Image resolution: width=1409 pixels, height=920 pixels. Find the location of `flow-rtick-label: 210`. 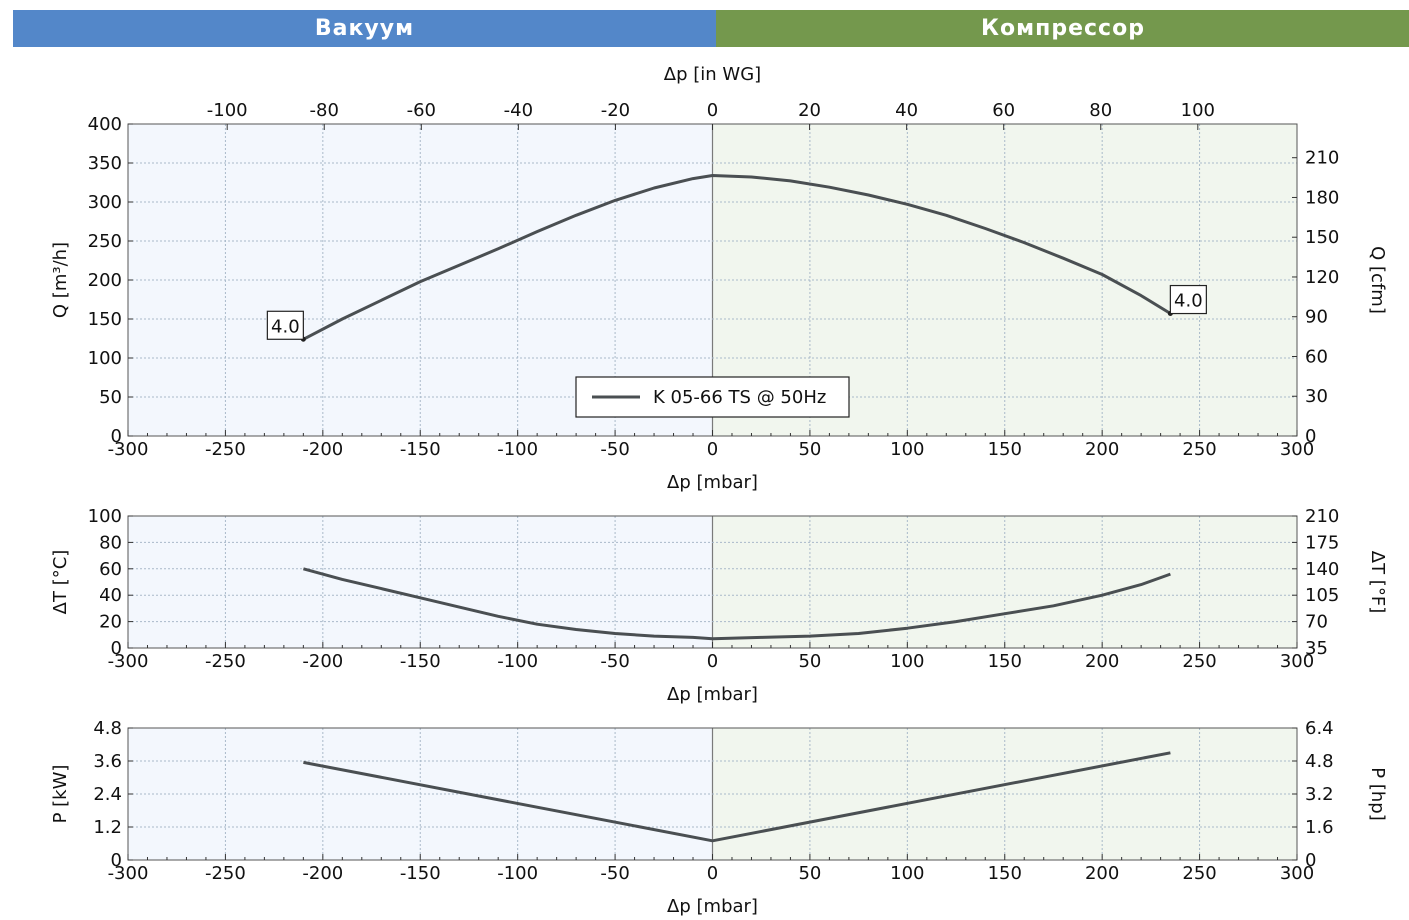

flow-rtick-label: 210 is located at coordinates (1322, 158).